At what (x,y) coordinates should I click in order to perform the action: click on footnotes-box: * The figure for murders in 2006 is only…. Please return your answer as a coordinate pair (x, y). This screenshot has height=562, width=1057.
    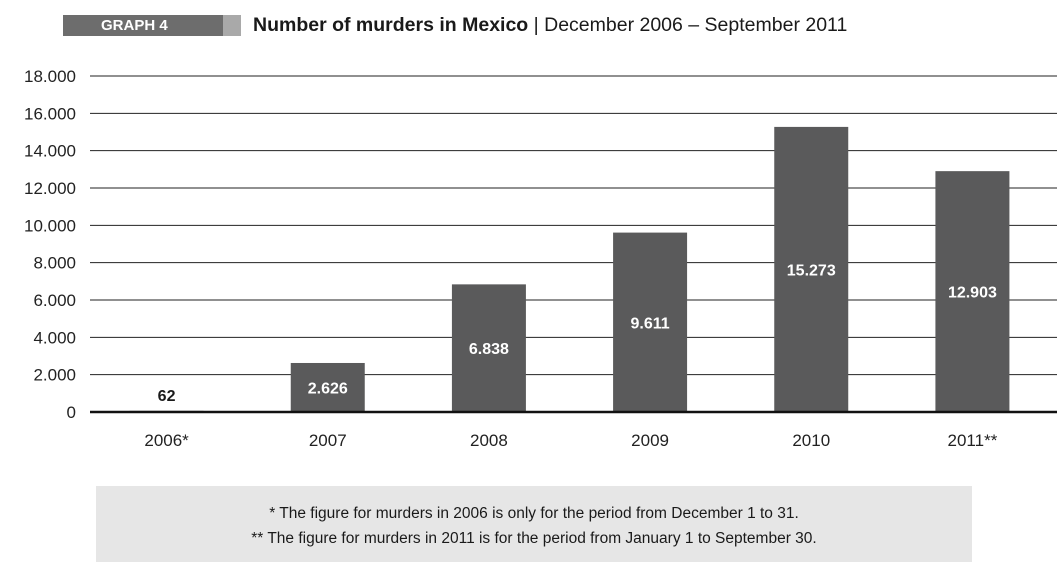
    Looking at the image, I should click on (534, 524).